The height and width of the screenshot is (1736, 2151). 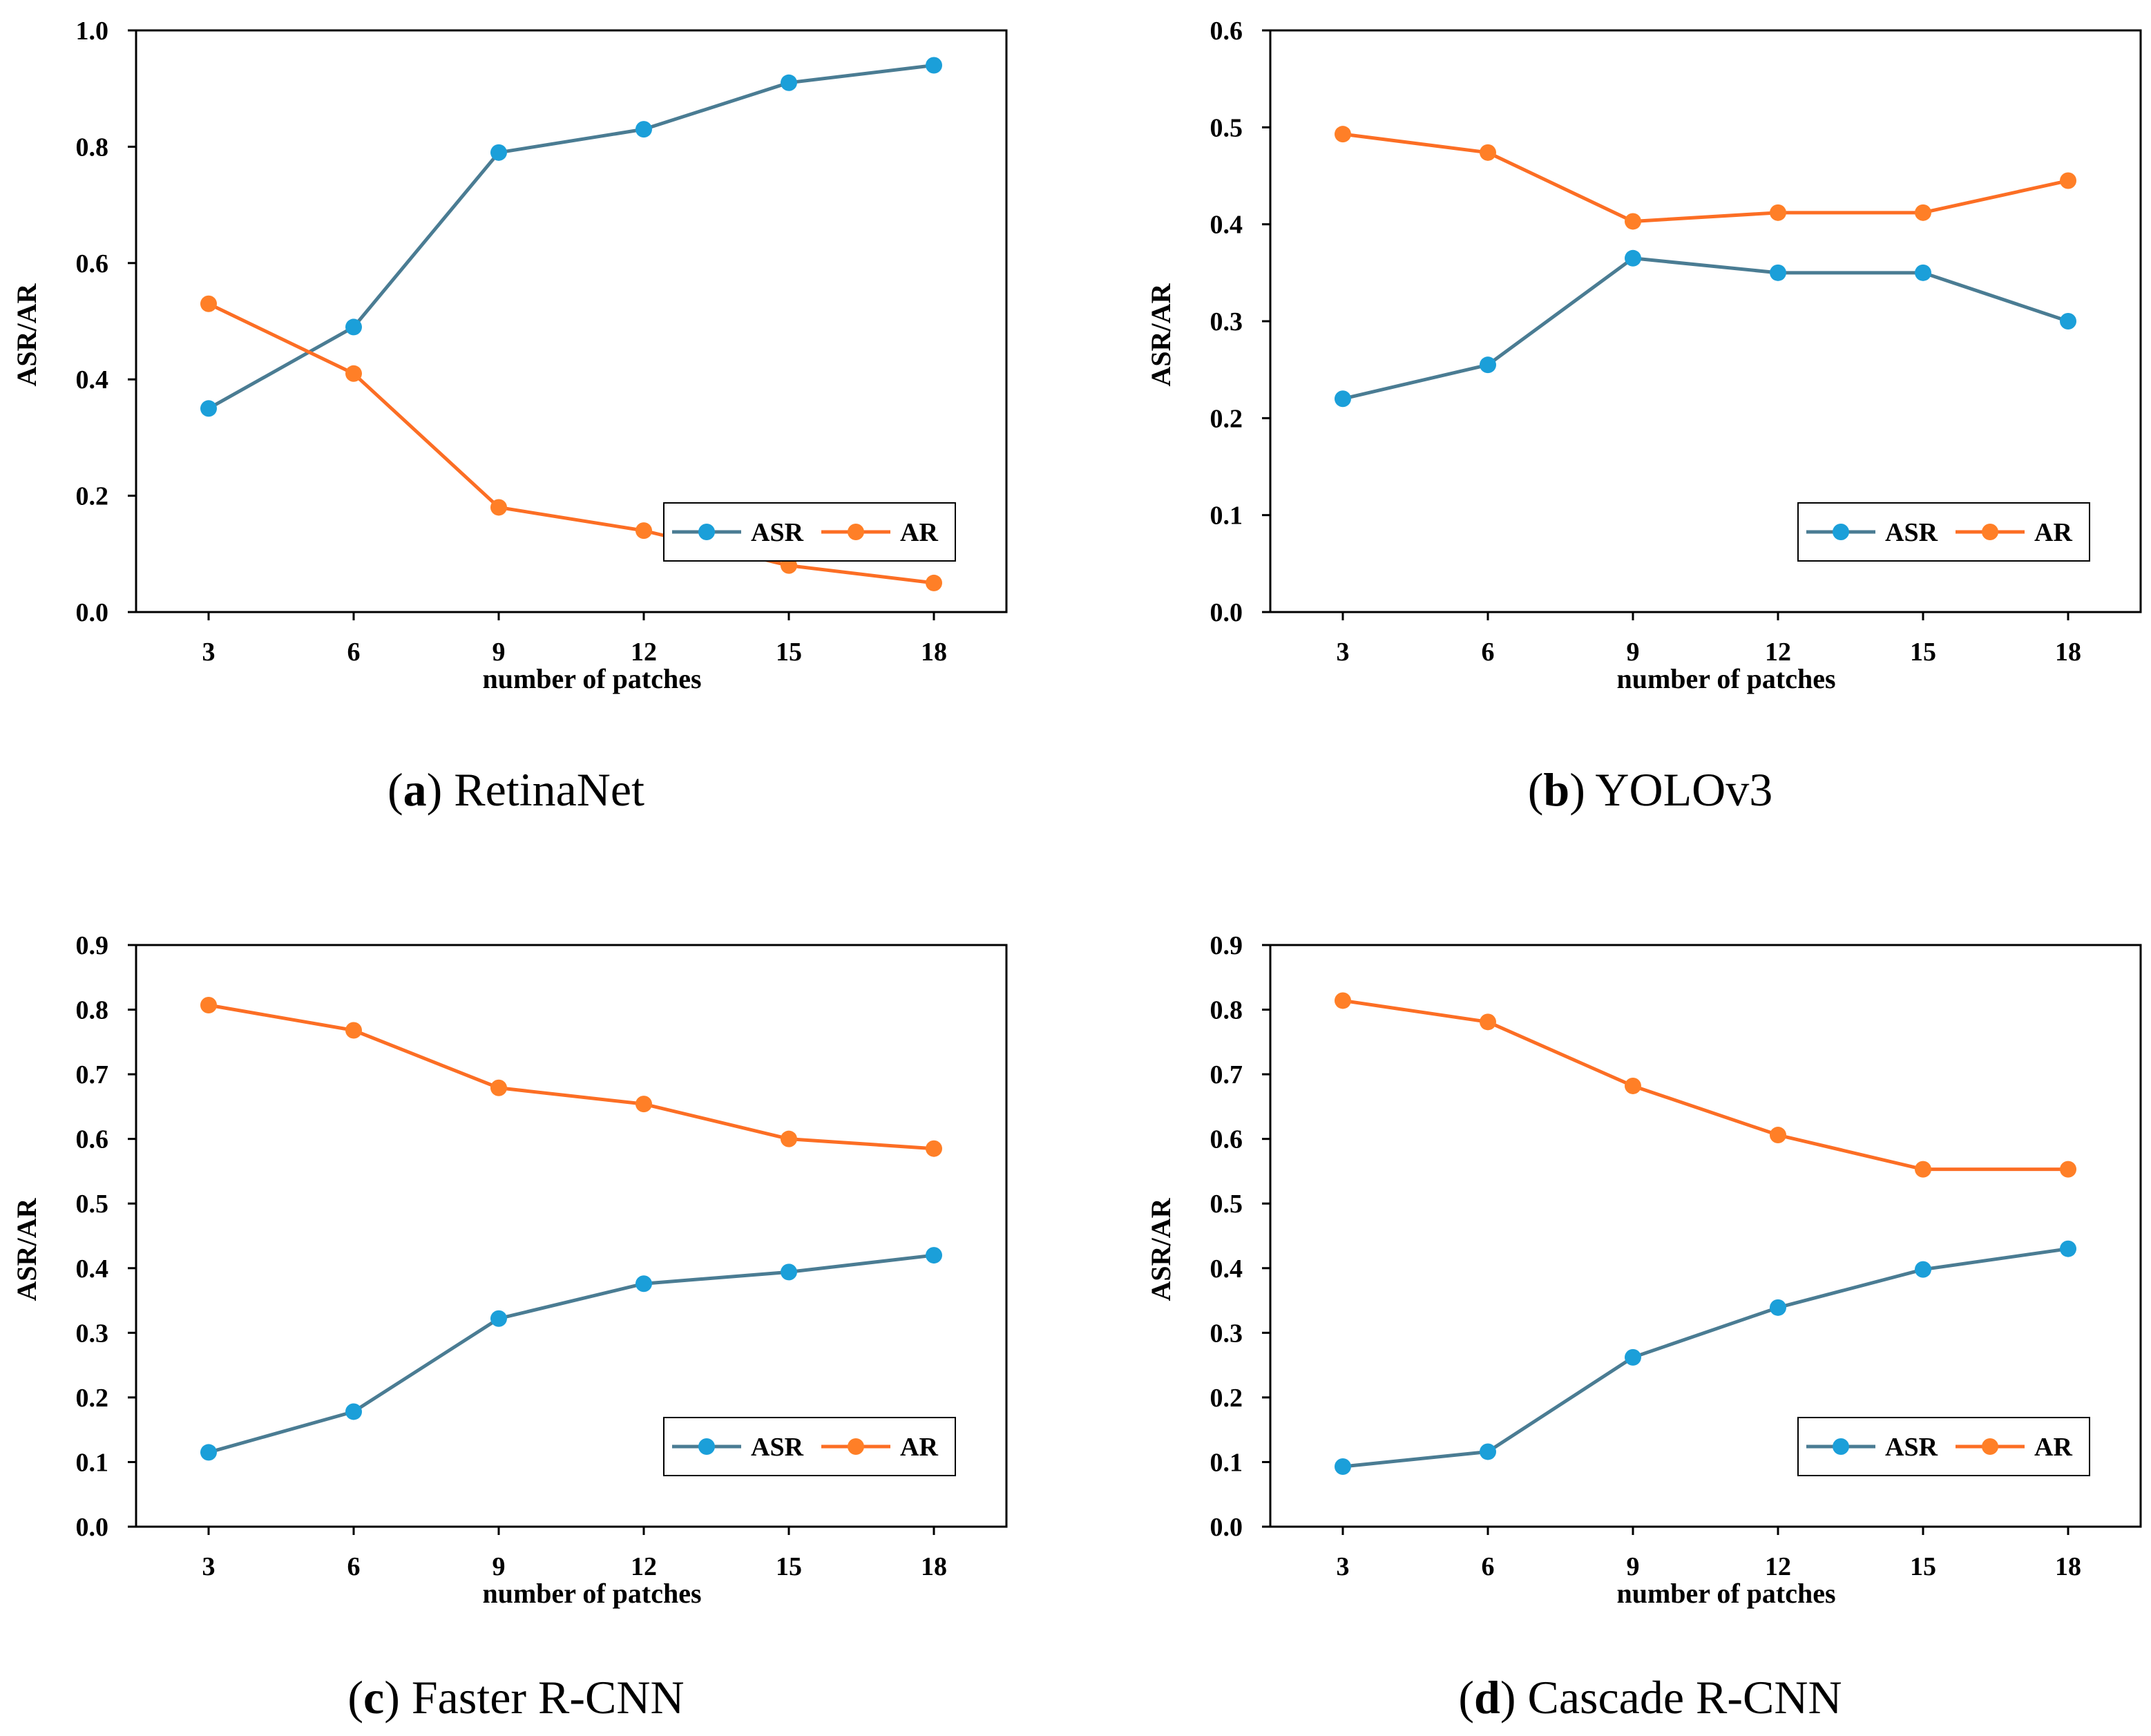 What do you see at coordinates (516, 789) in the screenshot?
I see `subfigure-caption: (a) RetinaNet` at bounding box center [516, 789].